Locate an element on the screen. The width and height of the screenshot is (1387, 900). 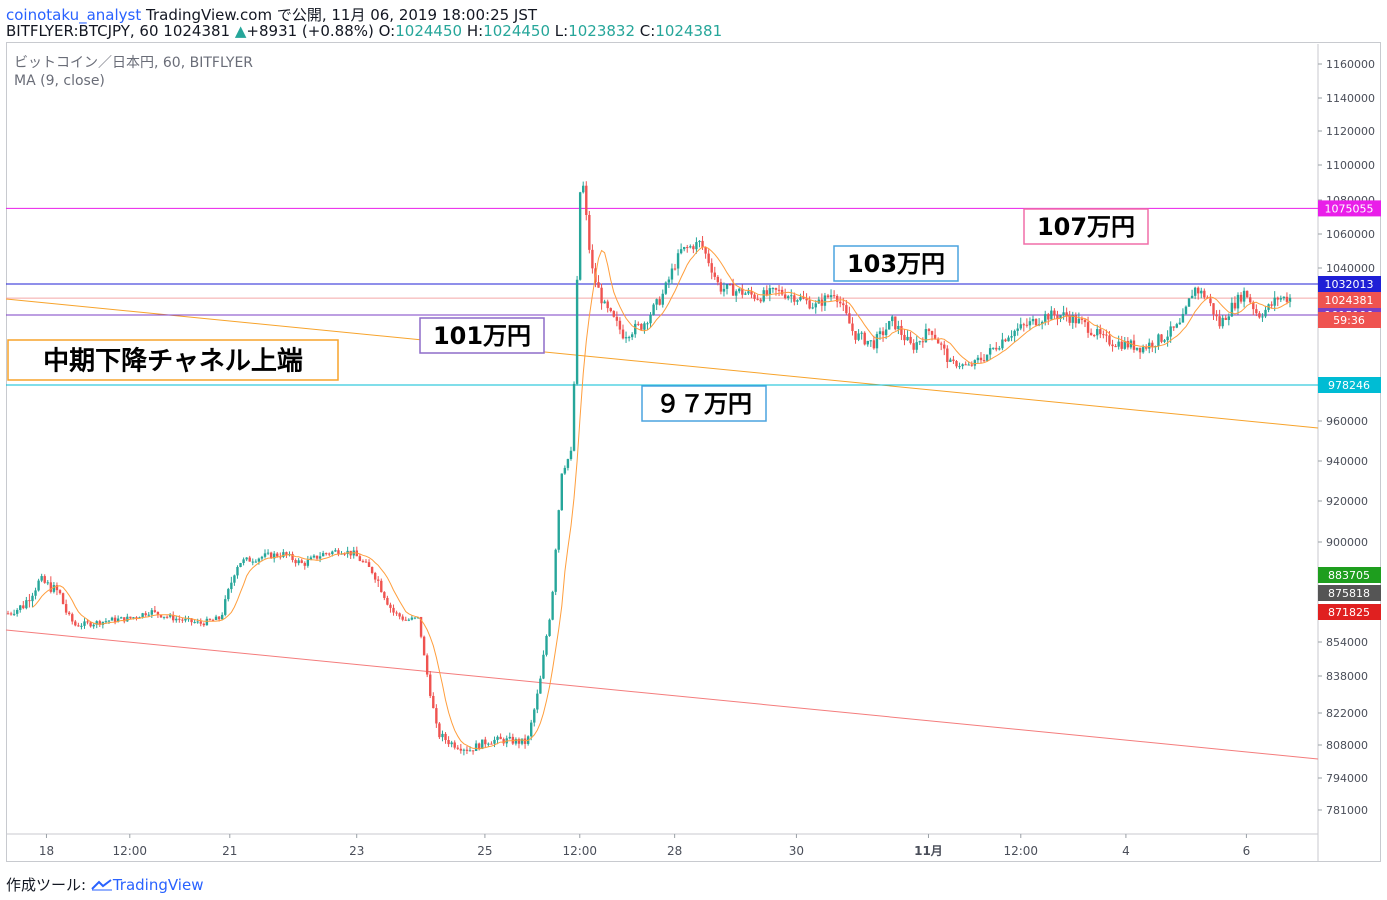
legend-ma: MA (9, close) is located at coordinates (59, 81).